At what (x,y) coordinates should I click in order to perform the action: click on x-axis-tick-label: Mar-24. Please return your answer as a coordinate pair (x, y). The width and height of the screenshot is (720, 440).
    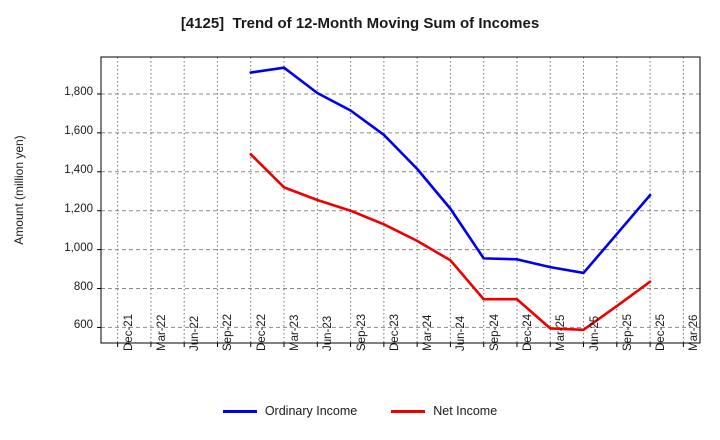
    Looking at the image, I should click on (428, 332).